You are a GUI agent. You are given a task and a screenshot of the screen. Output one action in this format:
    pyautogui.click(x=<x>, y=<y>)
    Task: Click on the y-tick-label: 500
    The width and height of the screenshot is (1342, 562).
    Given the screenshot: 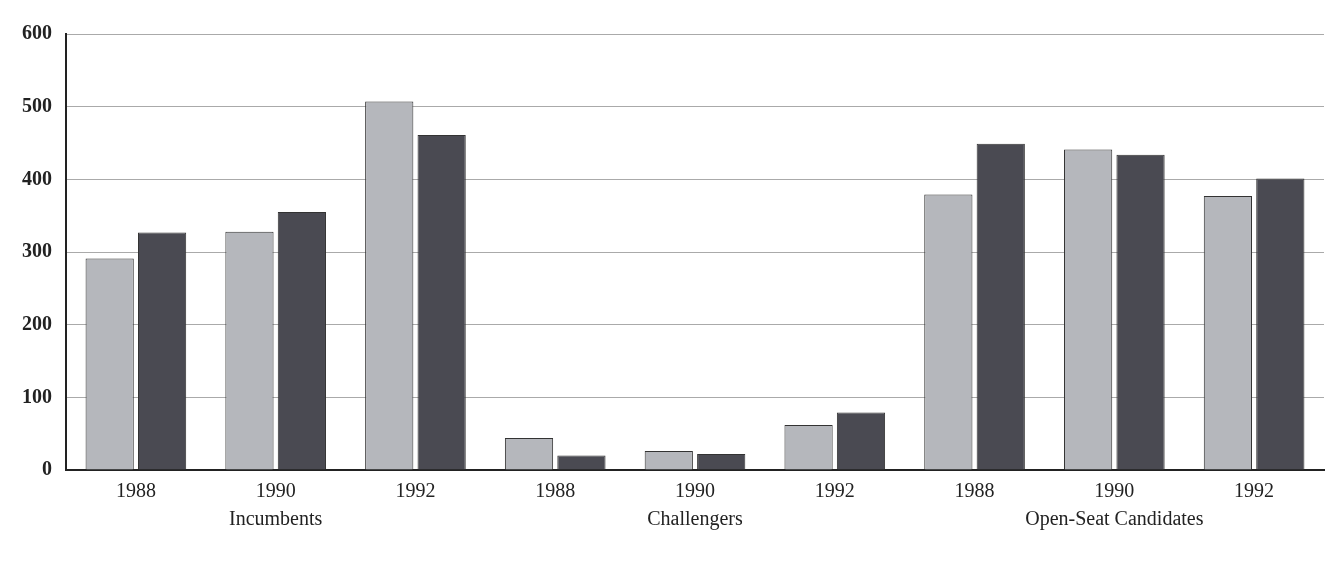 What is the action you would take?
    pyautogui.click(x=37, y=104)
    